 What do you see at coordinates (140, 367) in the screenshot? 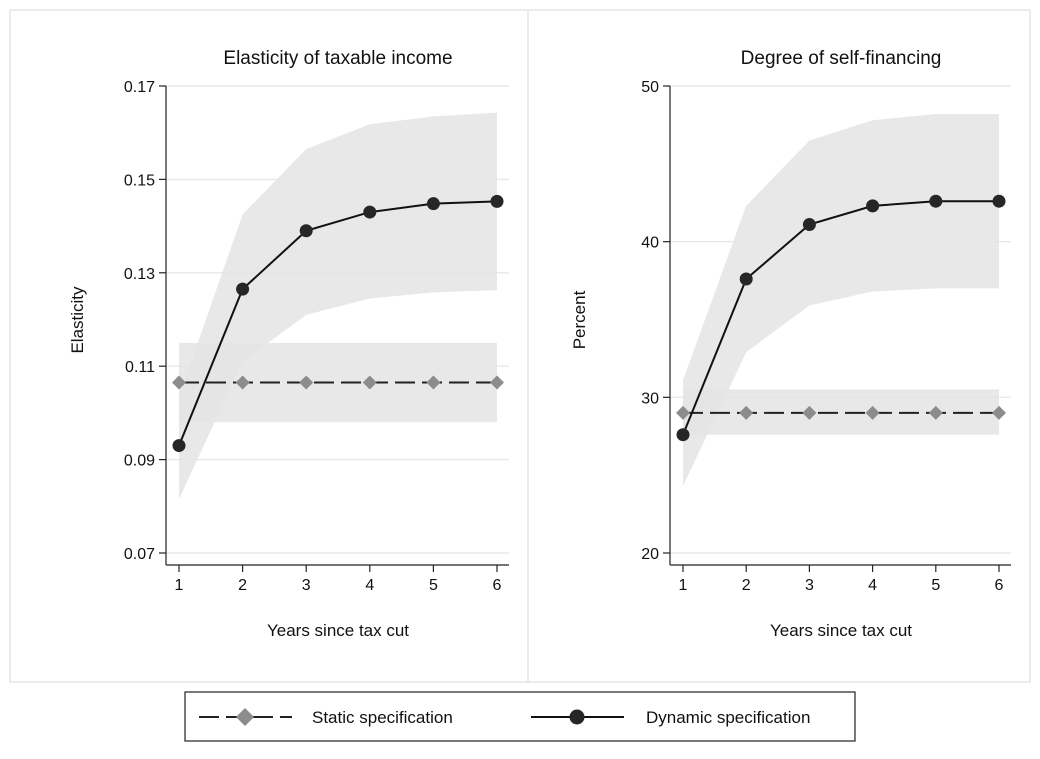
I see `y-tick-label: 0.11` at bounding box center [140, 367].